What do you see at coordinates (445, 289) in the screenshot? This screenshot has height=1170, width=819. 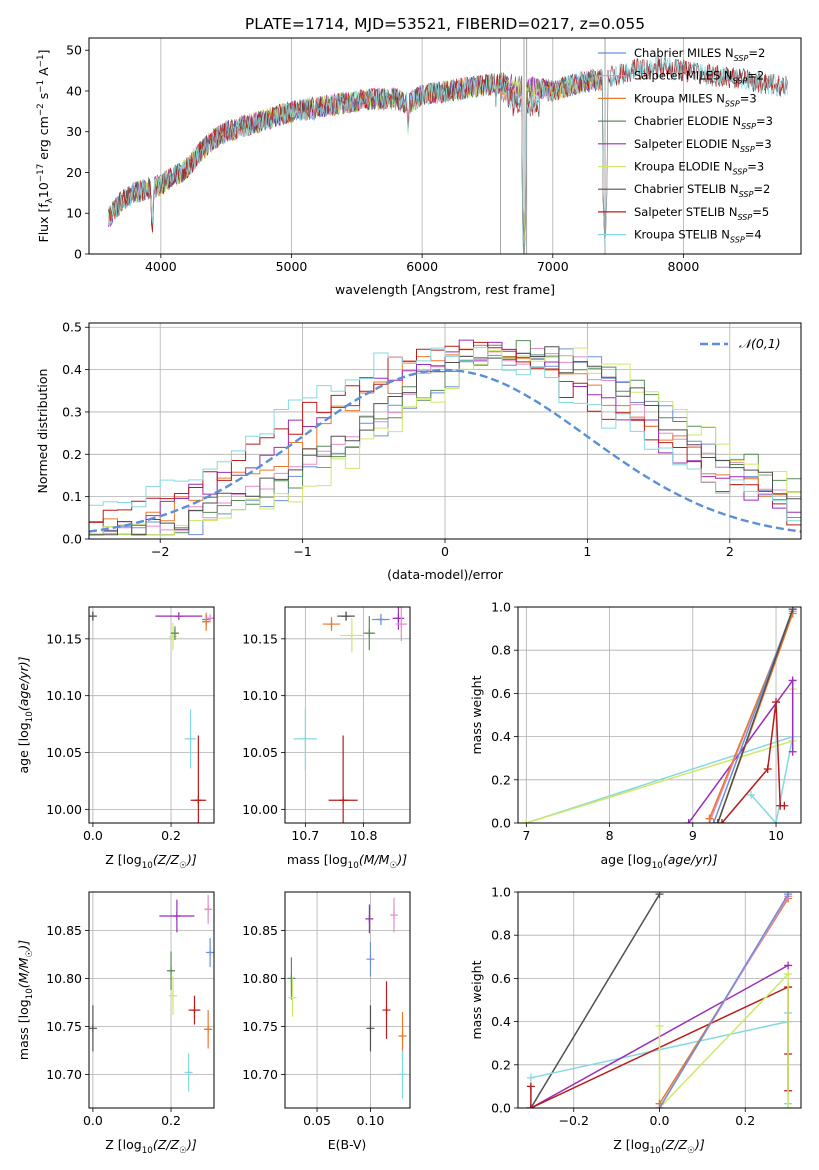 I see `spectrum-xlabel: wavelength [Angstrom, rest frame]` at bounding box center [445, 289].